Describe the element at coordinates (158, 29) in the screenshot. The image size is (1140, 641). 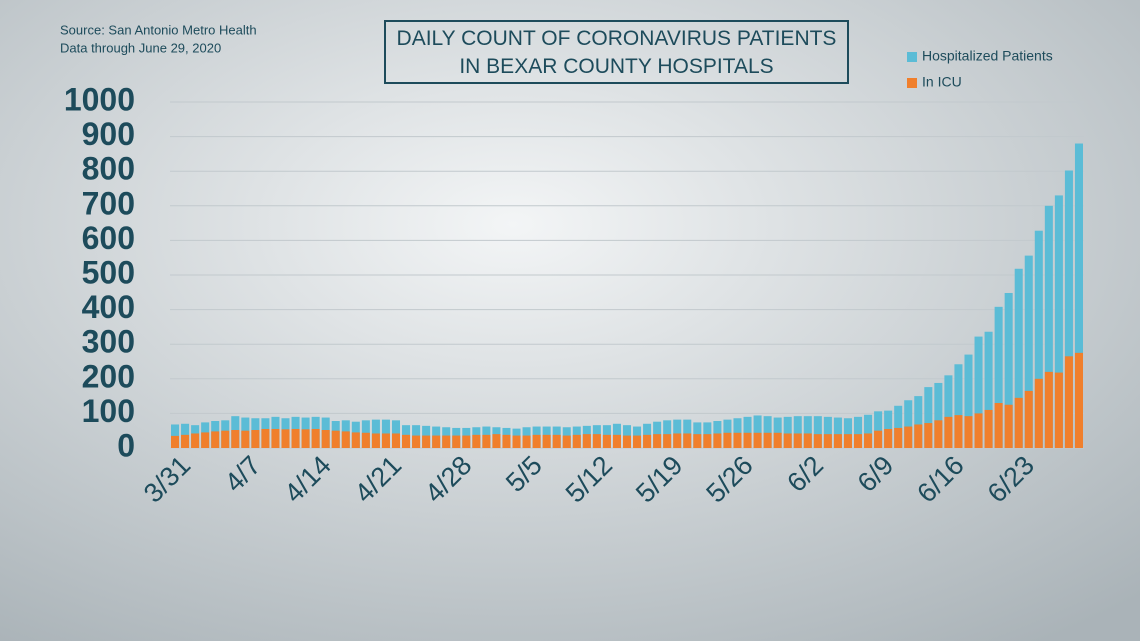
I see `source: Source: San Antonio Metro Health` at that location.